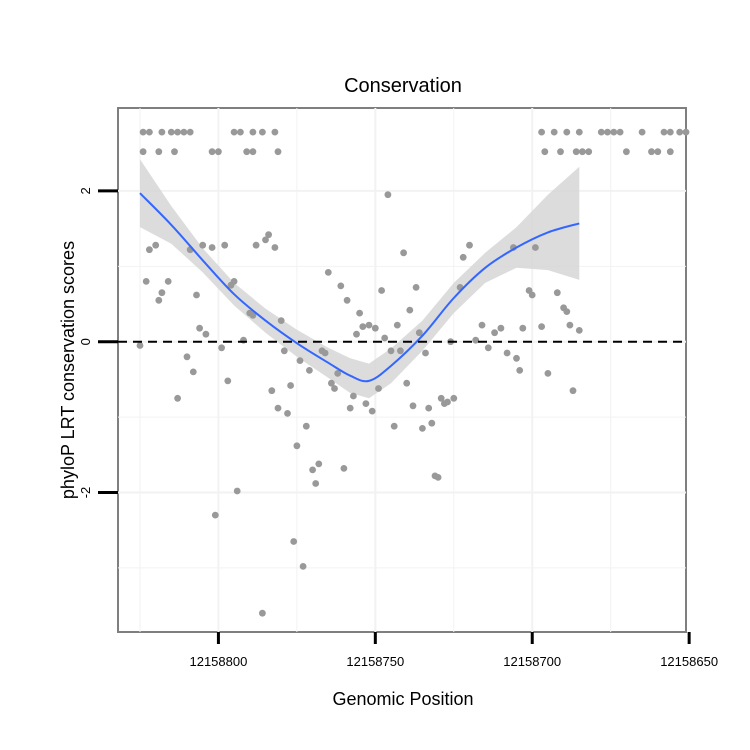 This screenshot has width=750, height=750. Describe the element at coordinates (218, 661) in the screenshot. I see `x-tick-label: 12158800` at that location.